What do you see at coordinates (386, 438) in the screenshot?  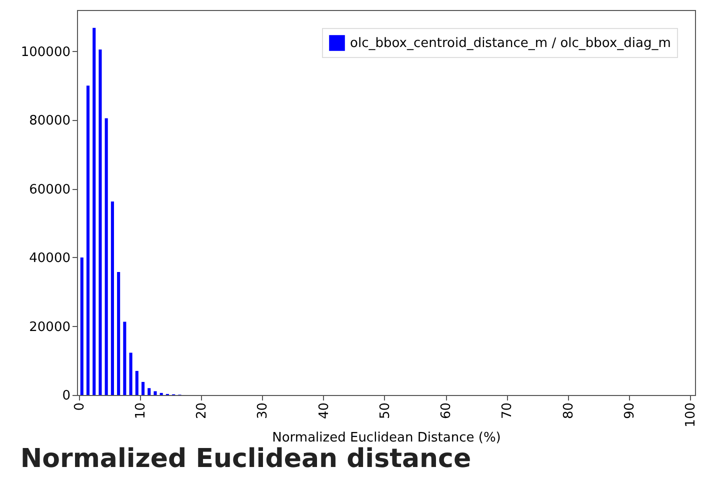 I see `x-axis-title: Normalized Euclidean Distance (%)` at bounding box center [386, 438].